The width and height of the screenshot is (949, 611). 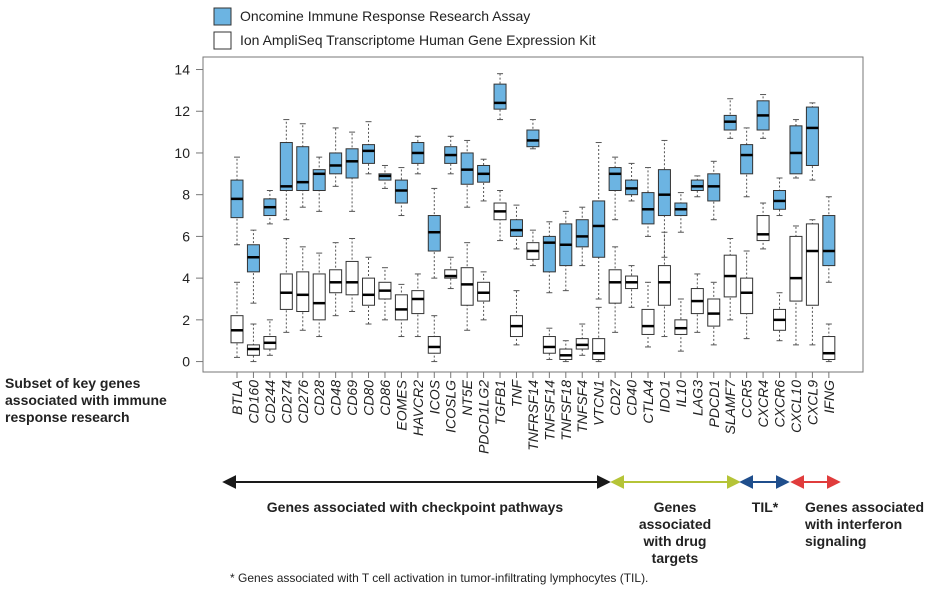 What do you see at coordinates (730, 407) in the screenshot?
I see `x-tick-label: SLAMF7` at bounding box center [730, 407].